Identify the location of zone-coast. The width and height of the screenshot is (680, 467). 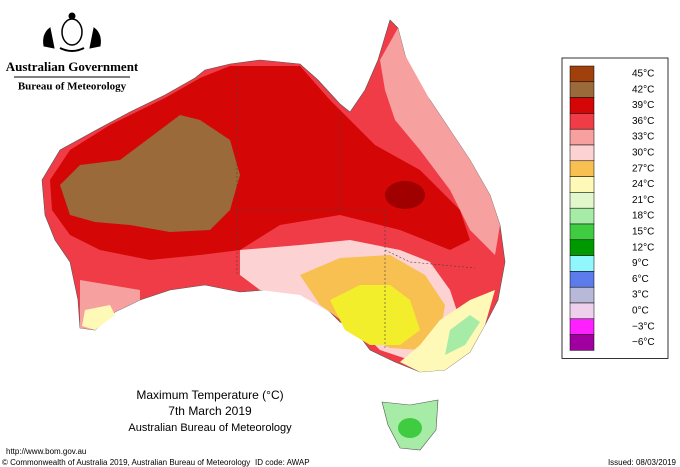
(447, 331).